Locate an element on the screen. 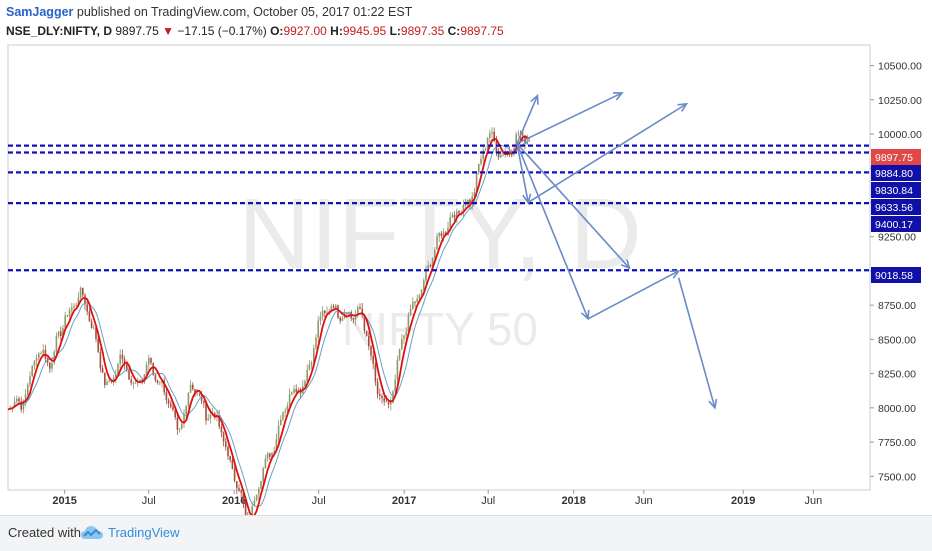 The height and width of the screenshot is (551, 932). y-tick-label: 8250.00 is located at coordinates (897, 375).